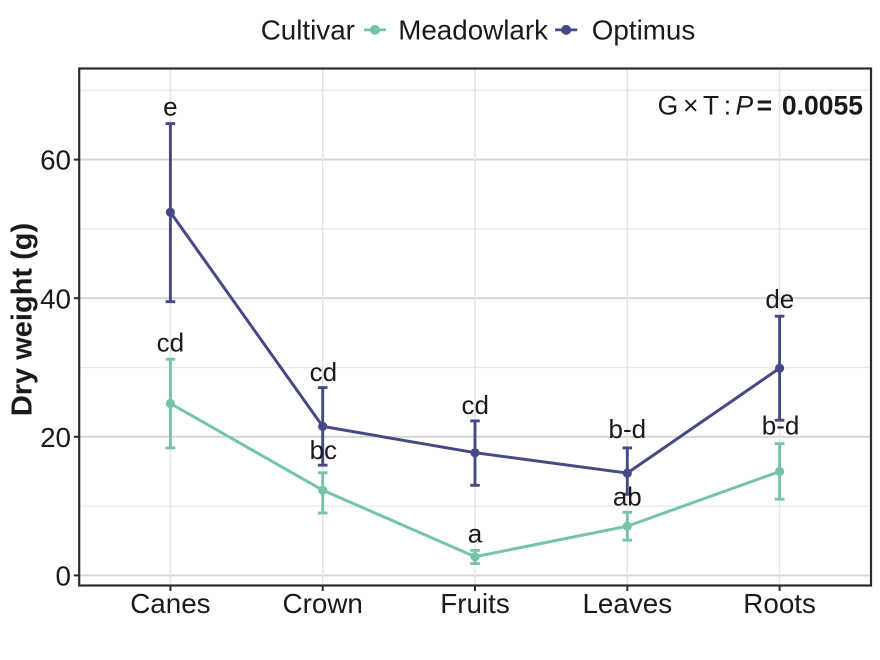  What do you see at coordinates (475, 533) in the screenshot?
I see `svg-text: a` at bounding box center [475, 533].